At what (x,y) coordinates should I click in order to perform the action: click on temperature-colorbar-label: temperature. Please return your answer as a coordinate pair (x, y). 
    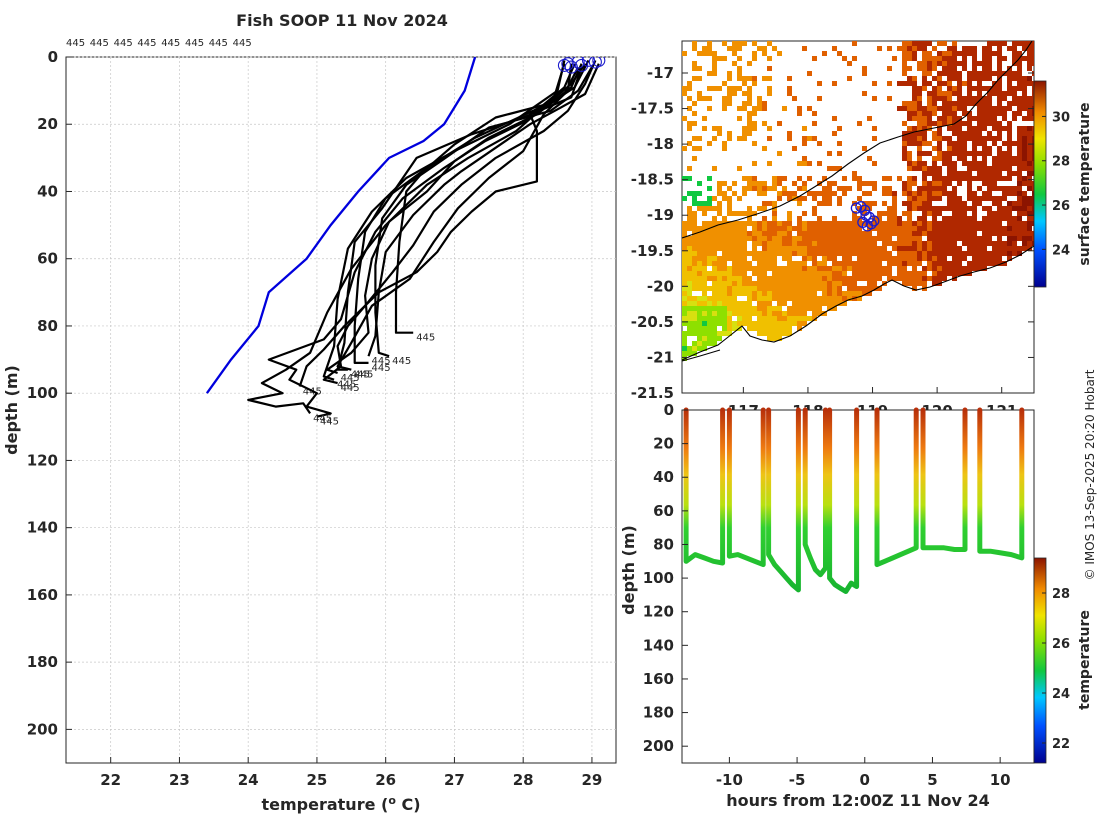
    Looking at the image, I should click on (1085, 660).